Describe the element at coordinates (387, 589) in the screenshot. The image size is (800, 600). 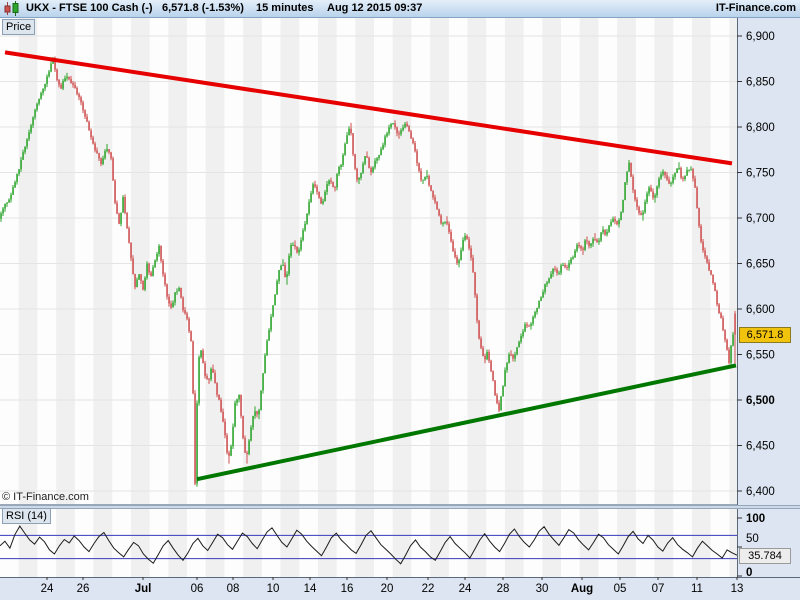
I see `x-tick-label: 20` at that location.